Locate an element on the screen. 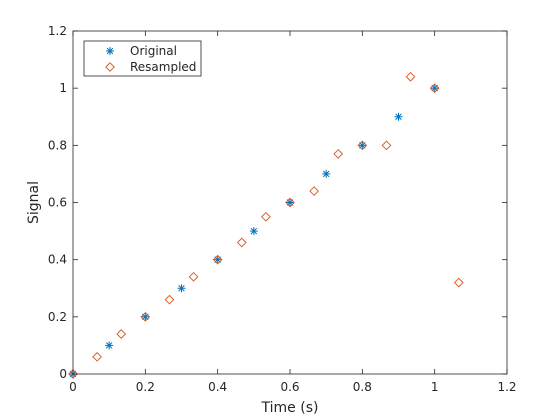  legend-marker-resampled is located at coordinates (110, 67).